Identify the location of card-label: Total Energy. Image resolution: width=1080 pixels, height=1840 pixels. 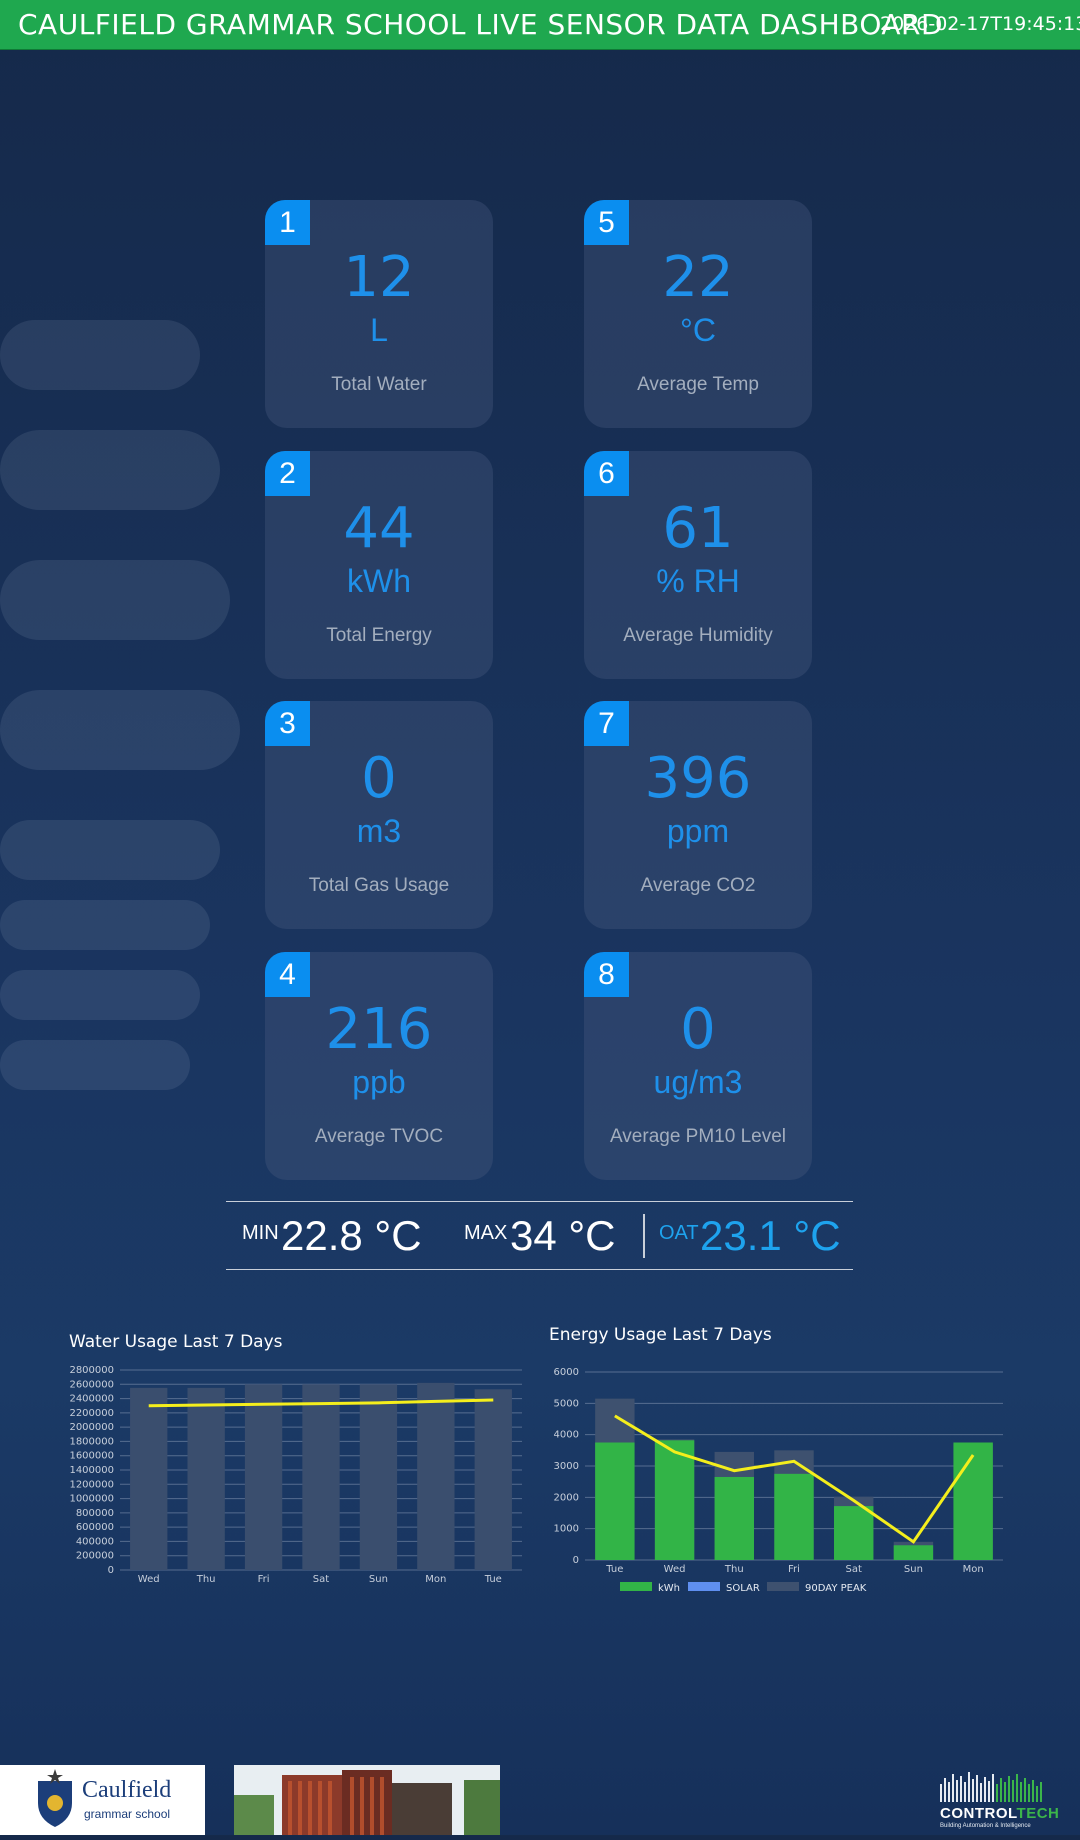
(379, 635).